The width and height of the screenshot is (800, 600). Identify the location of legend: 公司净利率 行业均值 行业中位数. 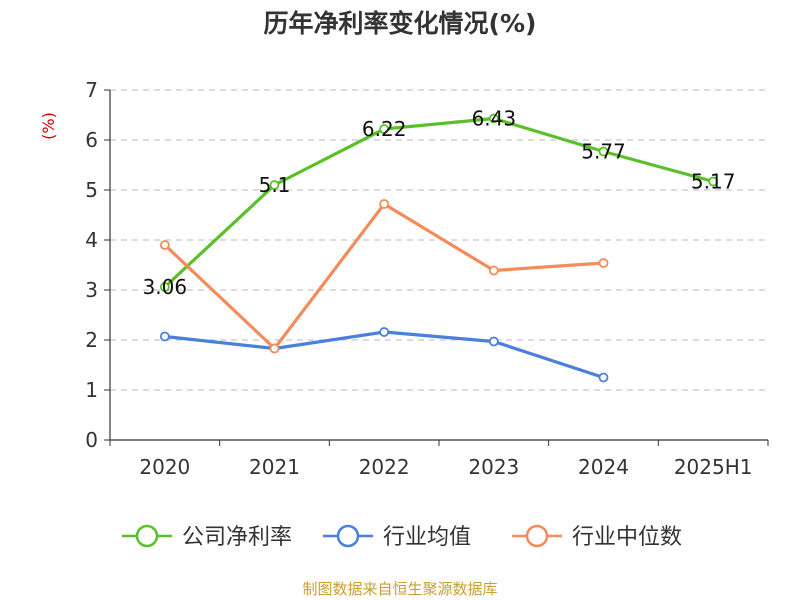
(402, 537).